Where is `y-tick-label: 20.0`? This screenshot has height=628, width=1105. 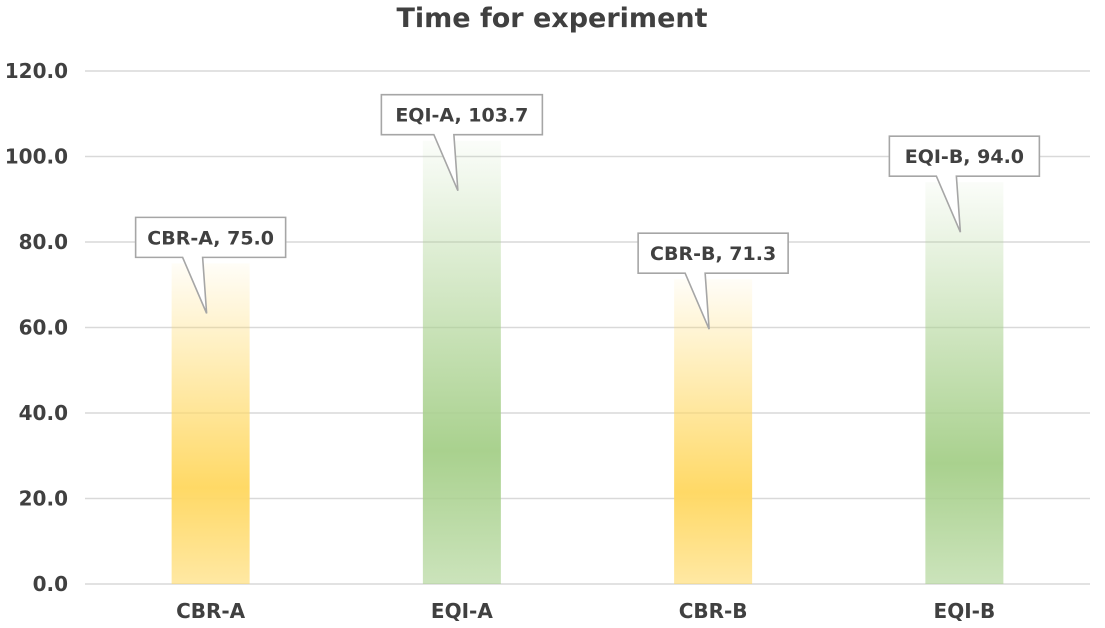
y-tick-label: 20.0 is located at coordinates (43, 499).